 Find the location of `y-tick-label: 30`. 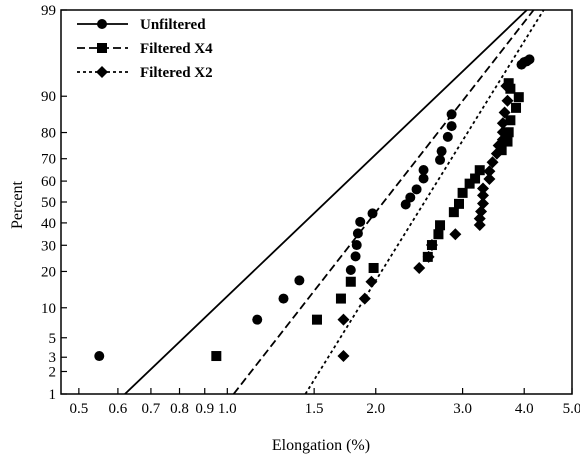

y-tick-label: 30 is located at coordinates (48, 246).